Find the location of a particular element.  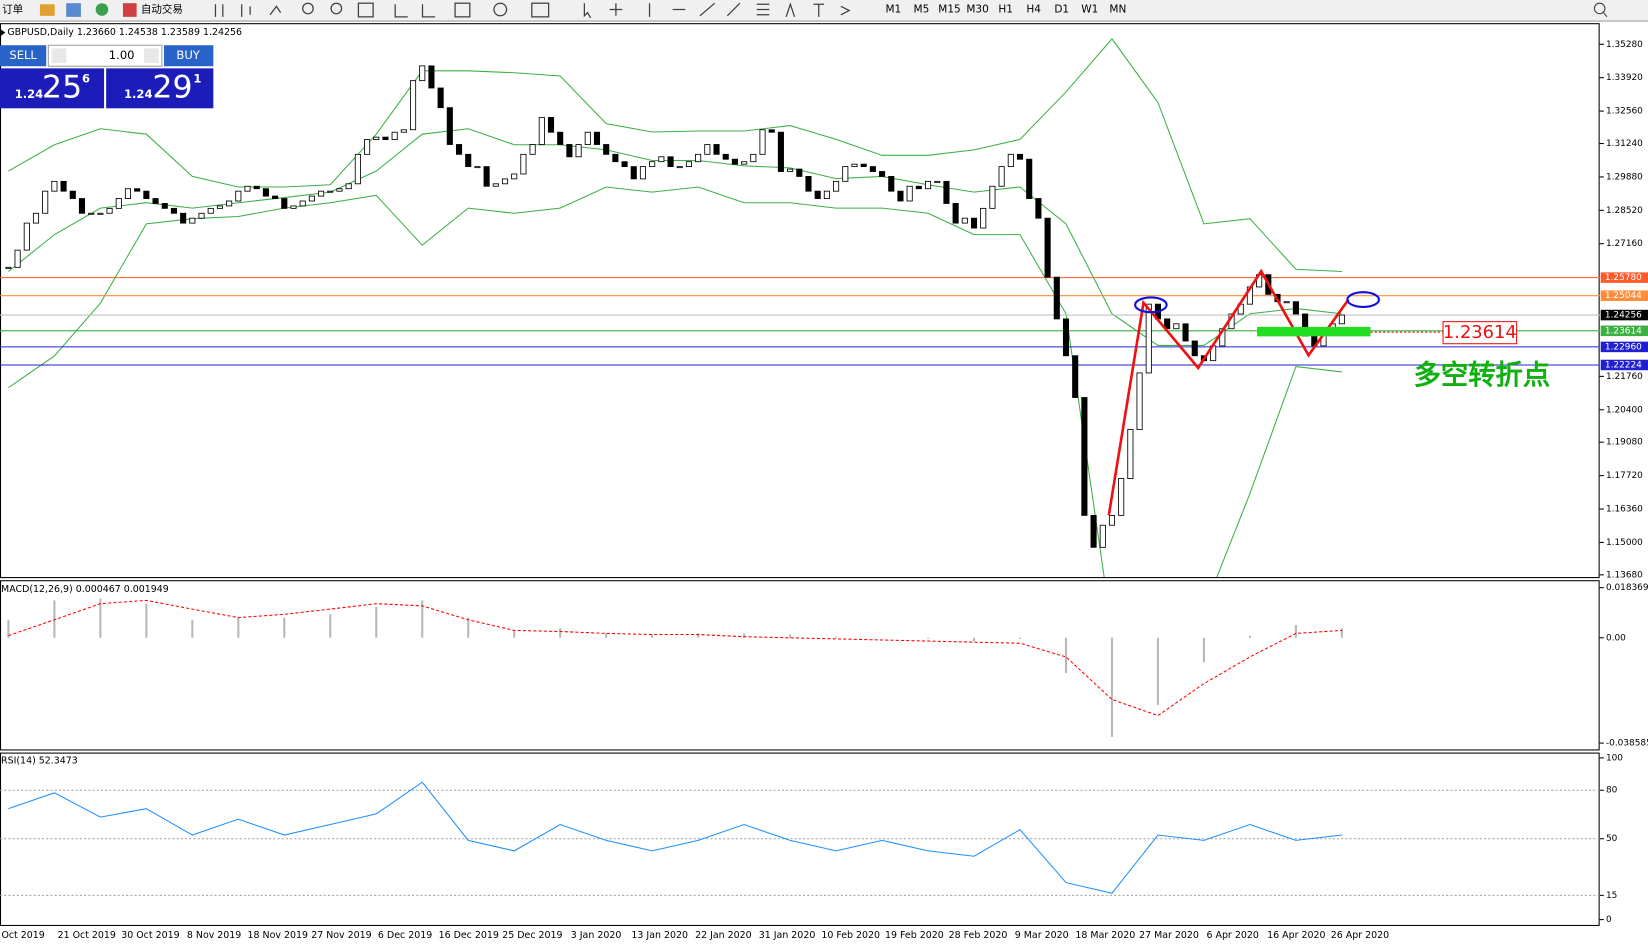

sell-button is located at coordinates (23, 56).